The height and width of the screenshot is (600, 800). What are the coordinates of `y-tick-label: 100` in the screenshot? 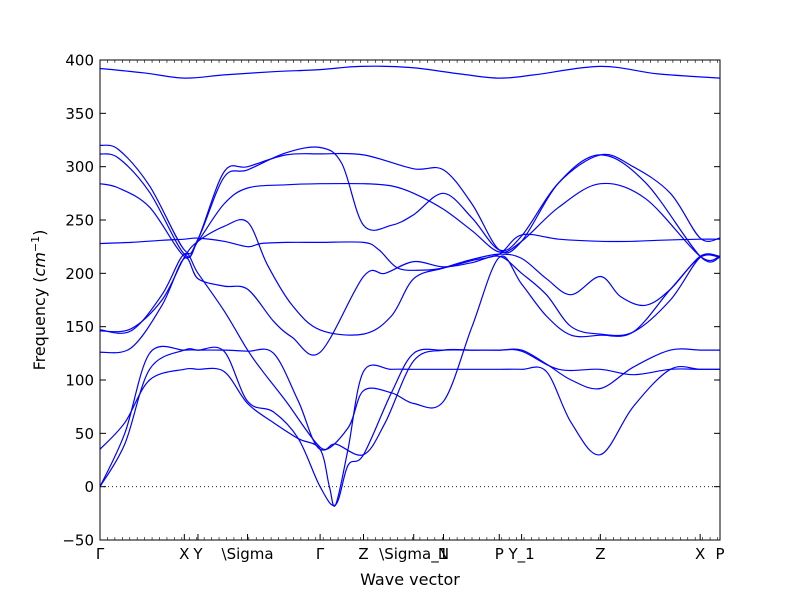 It's located at (79, 381).